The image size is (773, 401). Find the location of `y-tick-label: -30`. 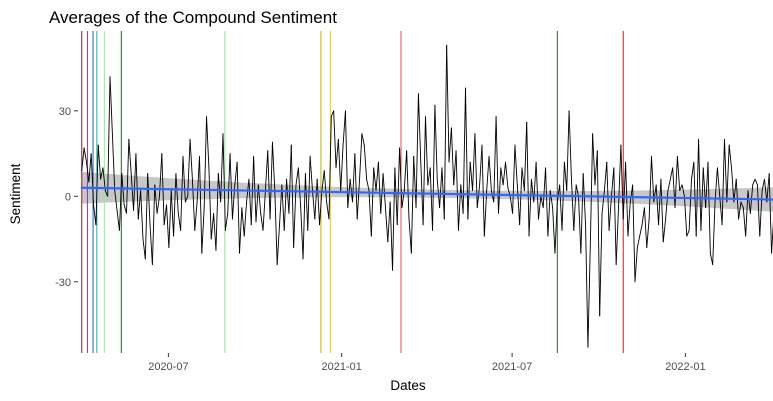

y-tick-label: -30 is located at coordinates (63, 283).